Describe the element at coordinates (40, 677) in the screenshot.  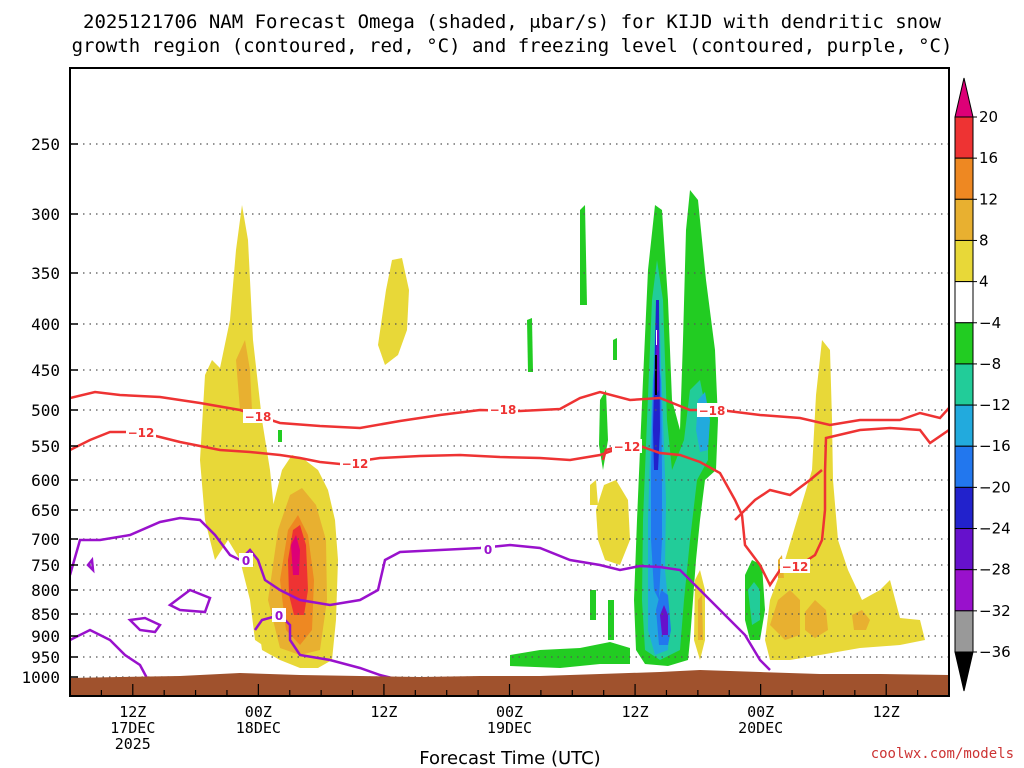
I see `y-tick-label: 1000` at that location.